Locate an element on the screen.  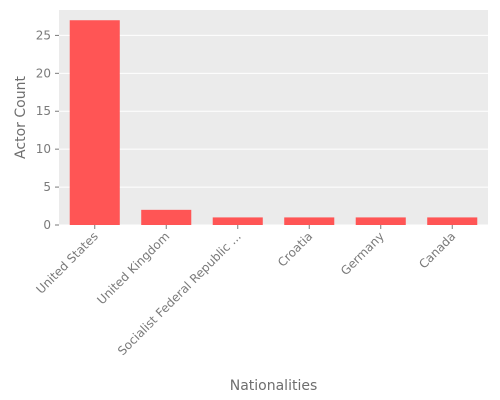
y-tick-label: 0 is located at coordinates (47, 225).